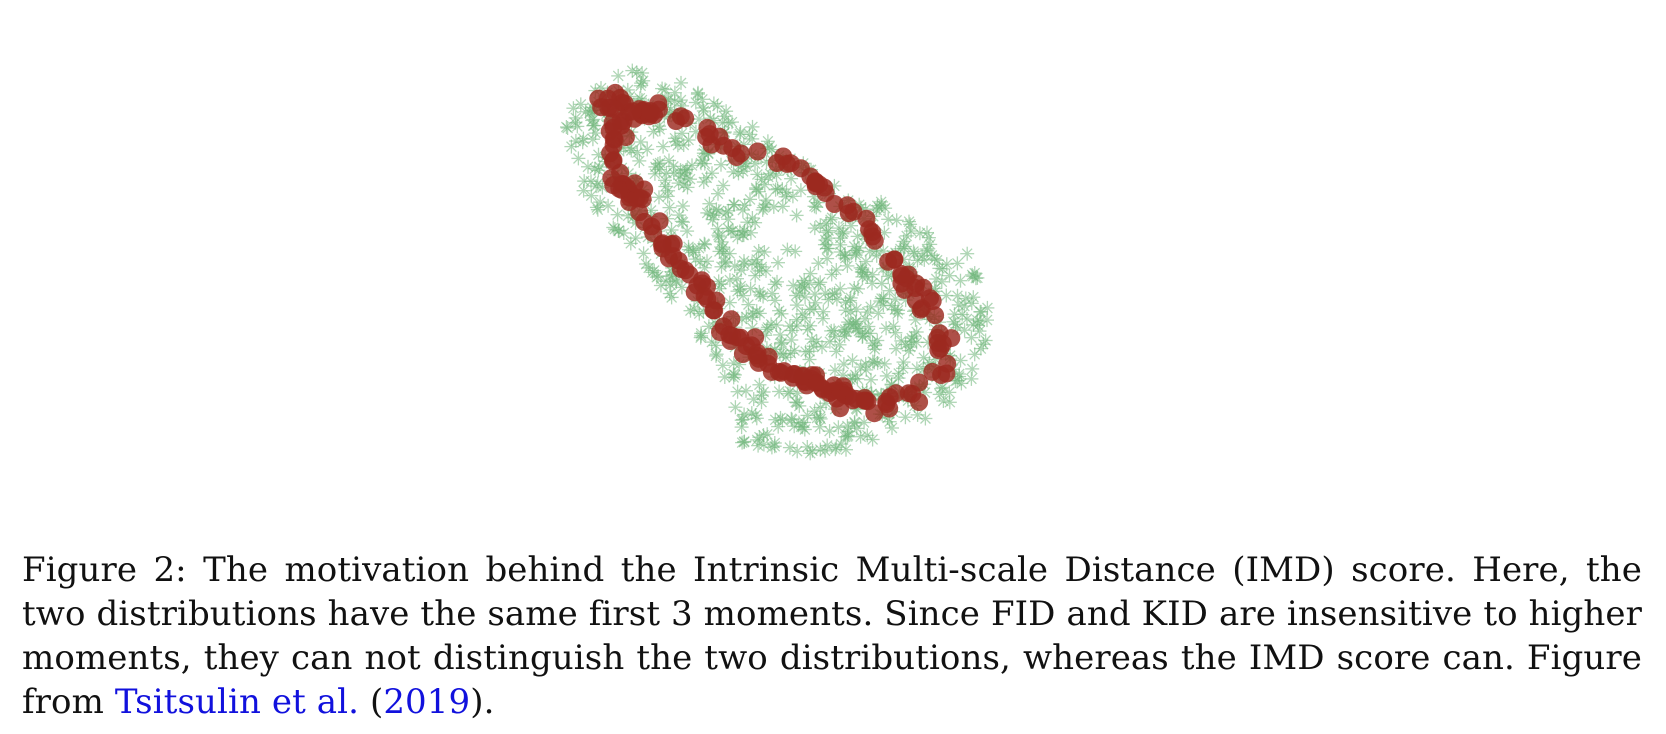 The image size is (1666, 734). Describe the element at coordinates (427, 702) in the screenshot. I see `citation-year-link: 2019` at that location.